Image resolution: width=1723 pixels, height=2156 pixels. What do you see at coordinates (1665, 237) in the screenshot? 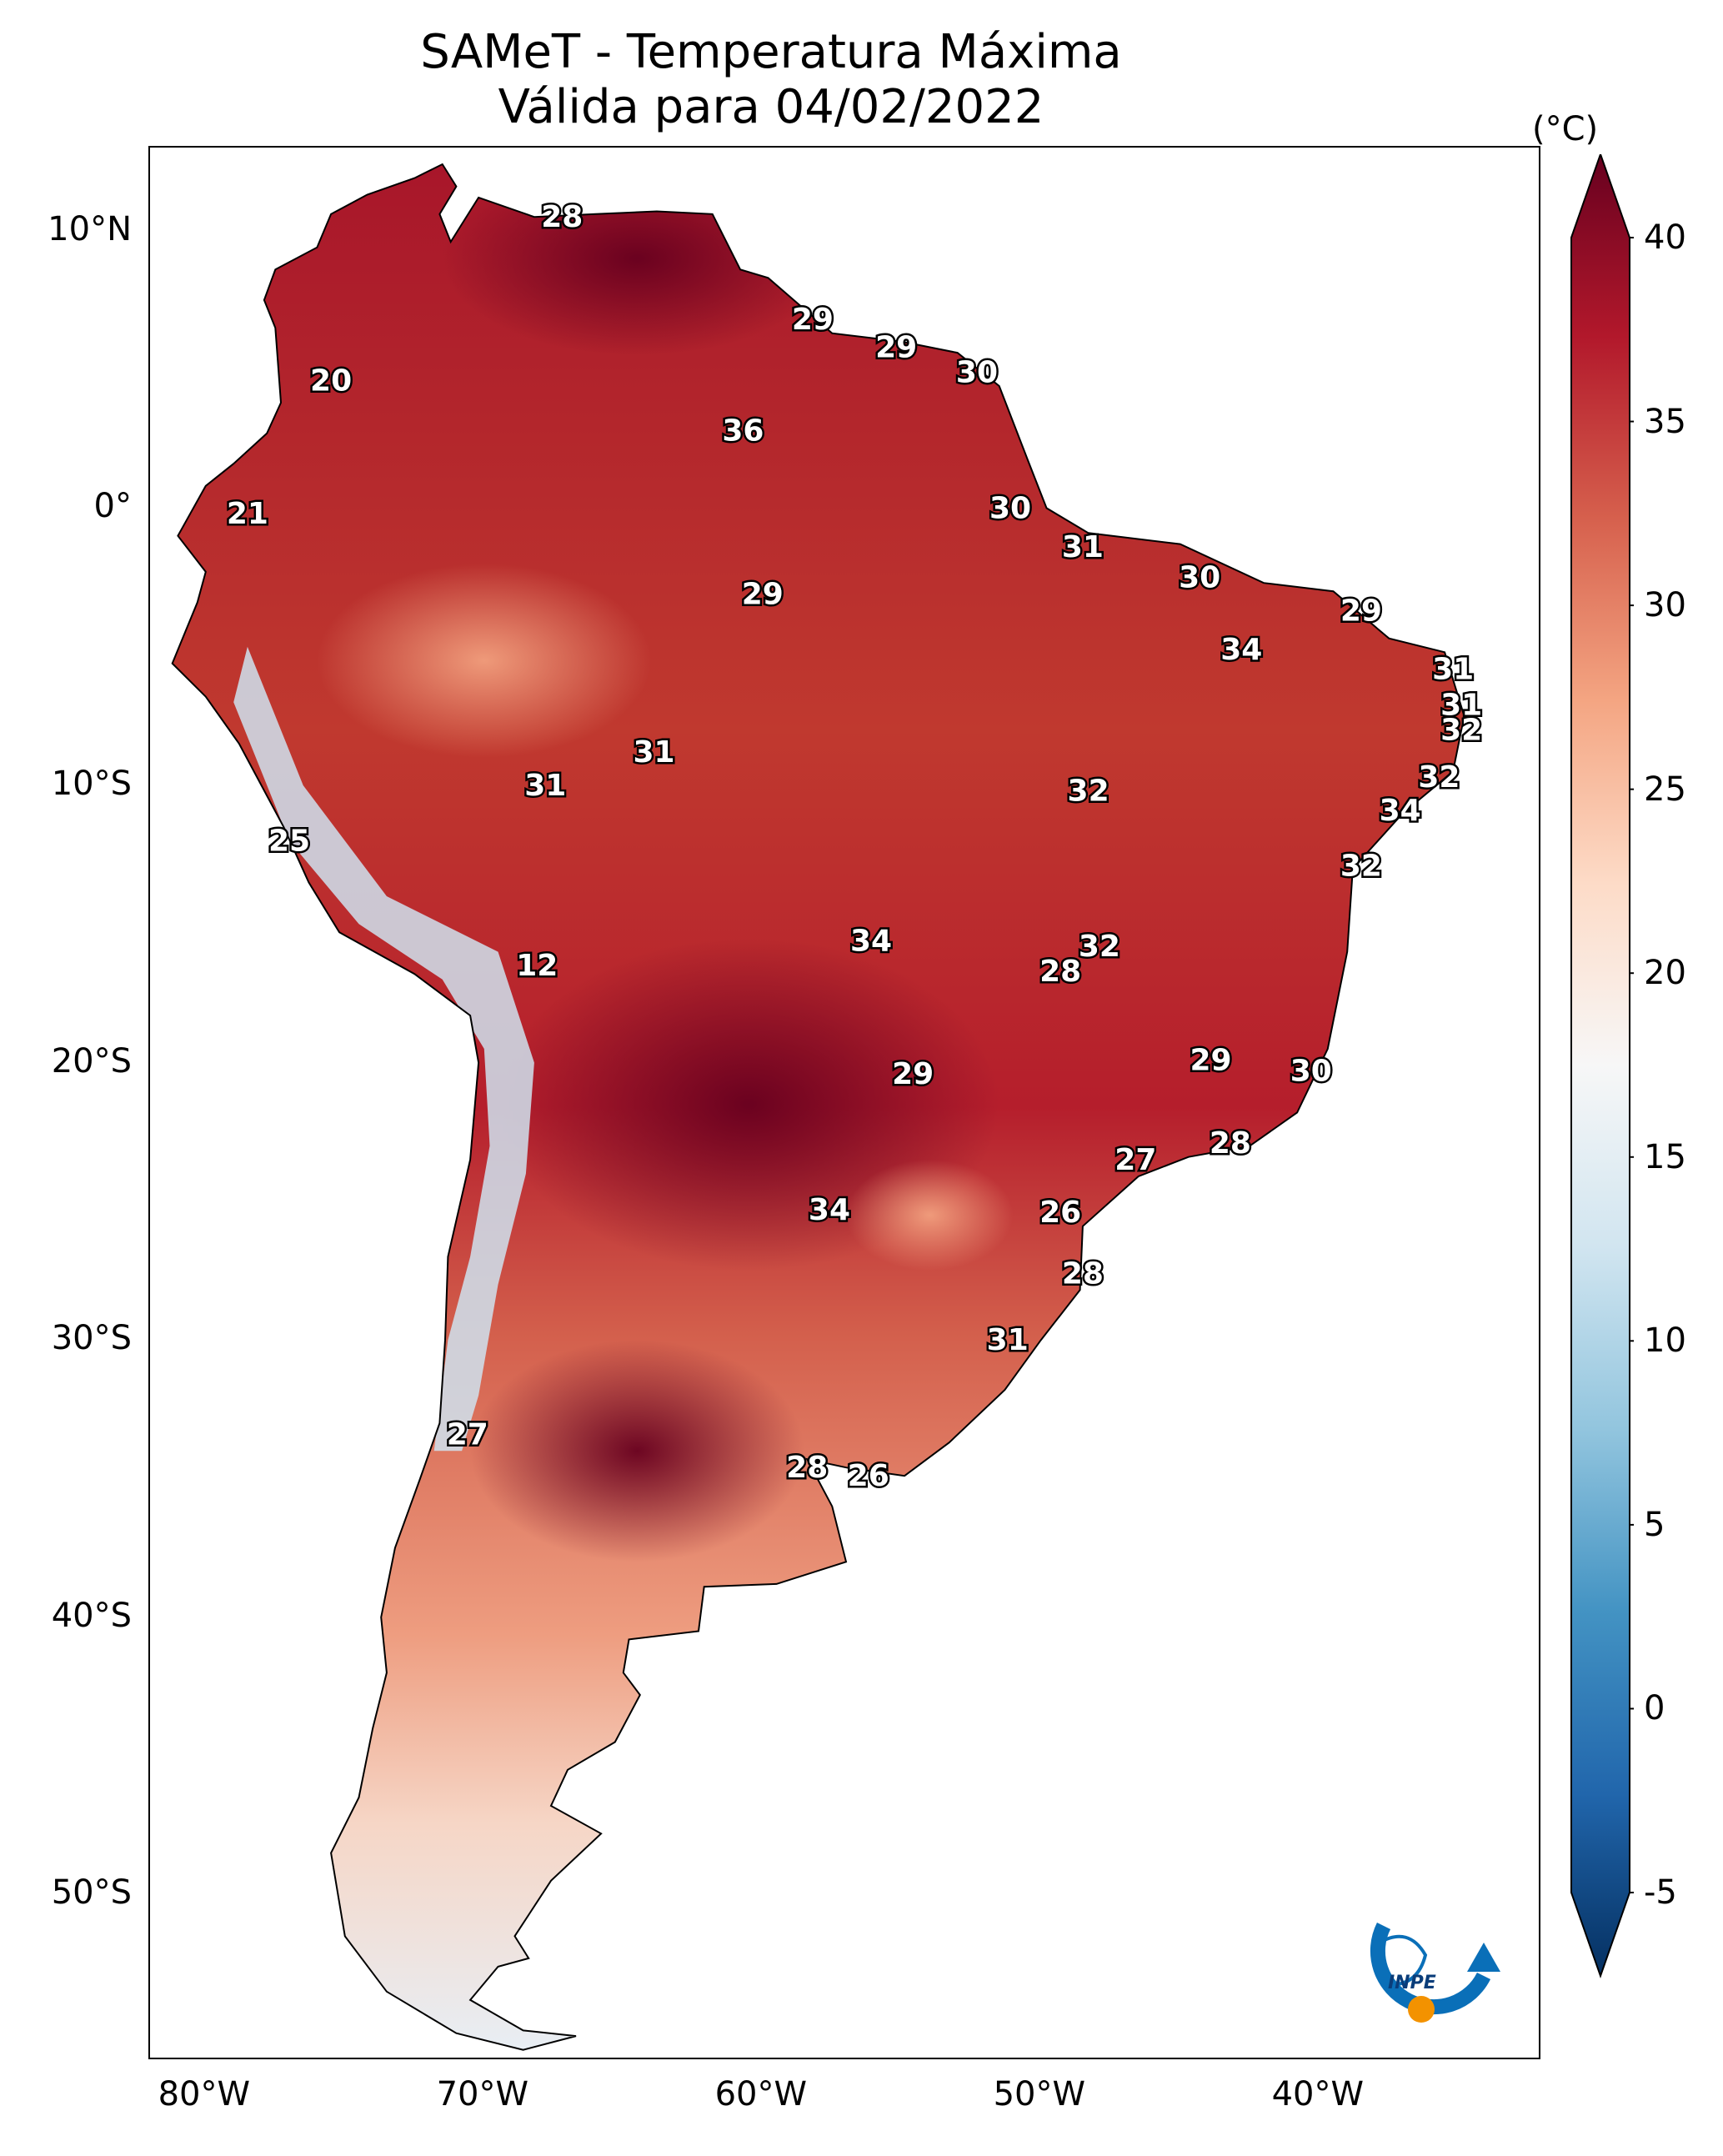
I see `colorbar-tick-label: 40` at bounding box center [1665, 237].